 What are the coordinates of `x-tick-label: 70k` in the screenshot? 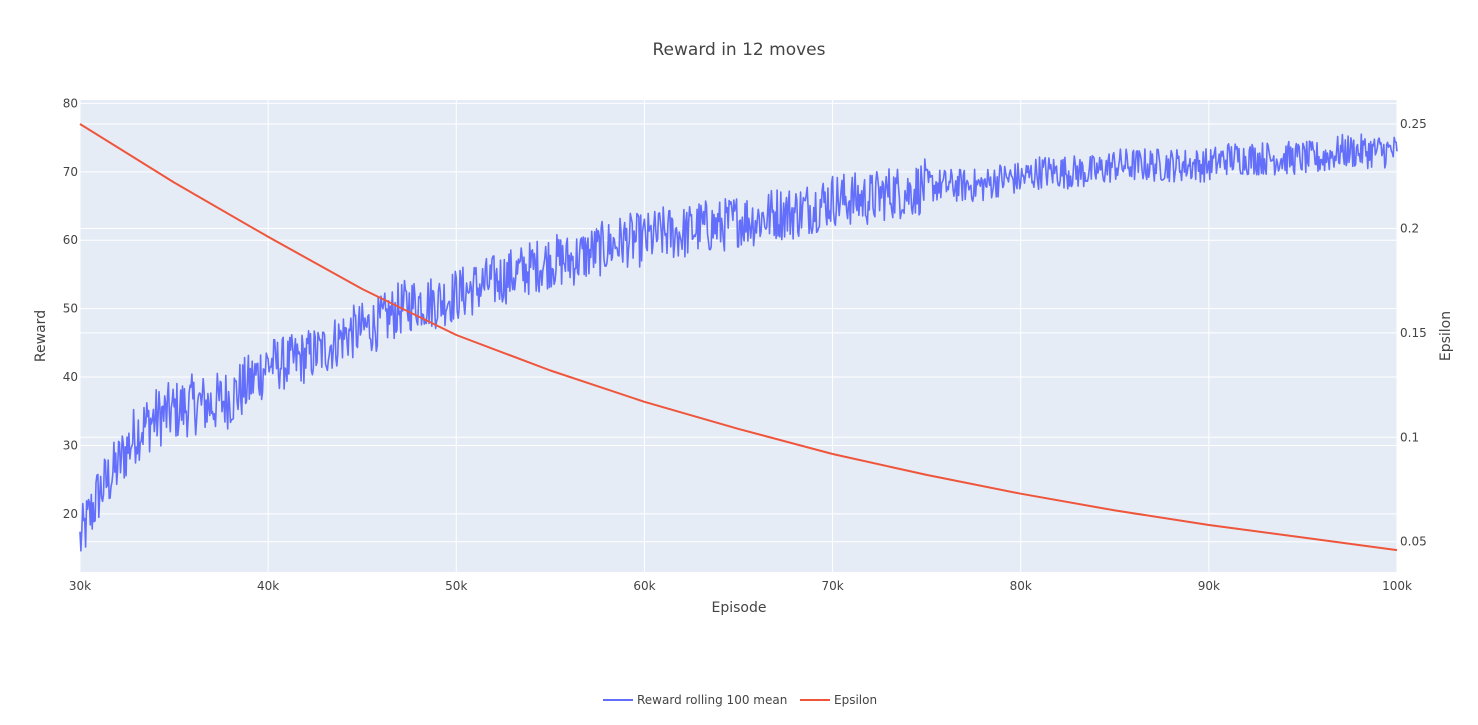 It's located at (832, 586).